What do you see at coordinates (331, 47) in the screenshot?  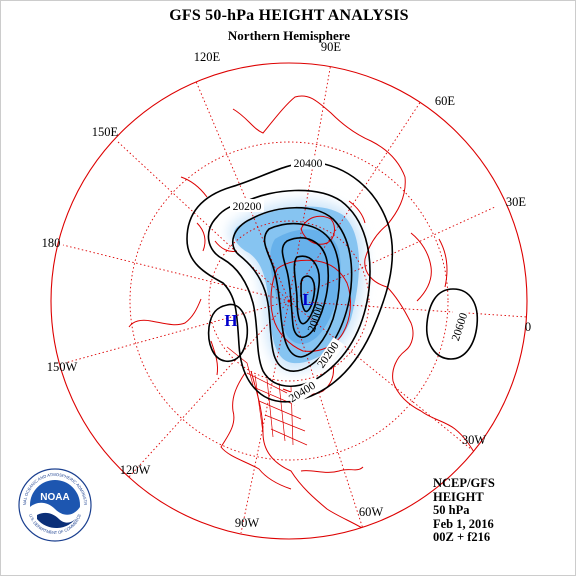 I see `lon-label-90e: 90E` at bounding box center [331, 47].